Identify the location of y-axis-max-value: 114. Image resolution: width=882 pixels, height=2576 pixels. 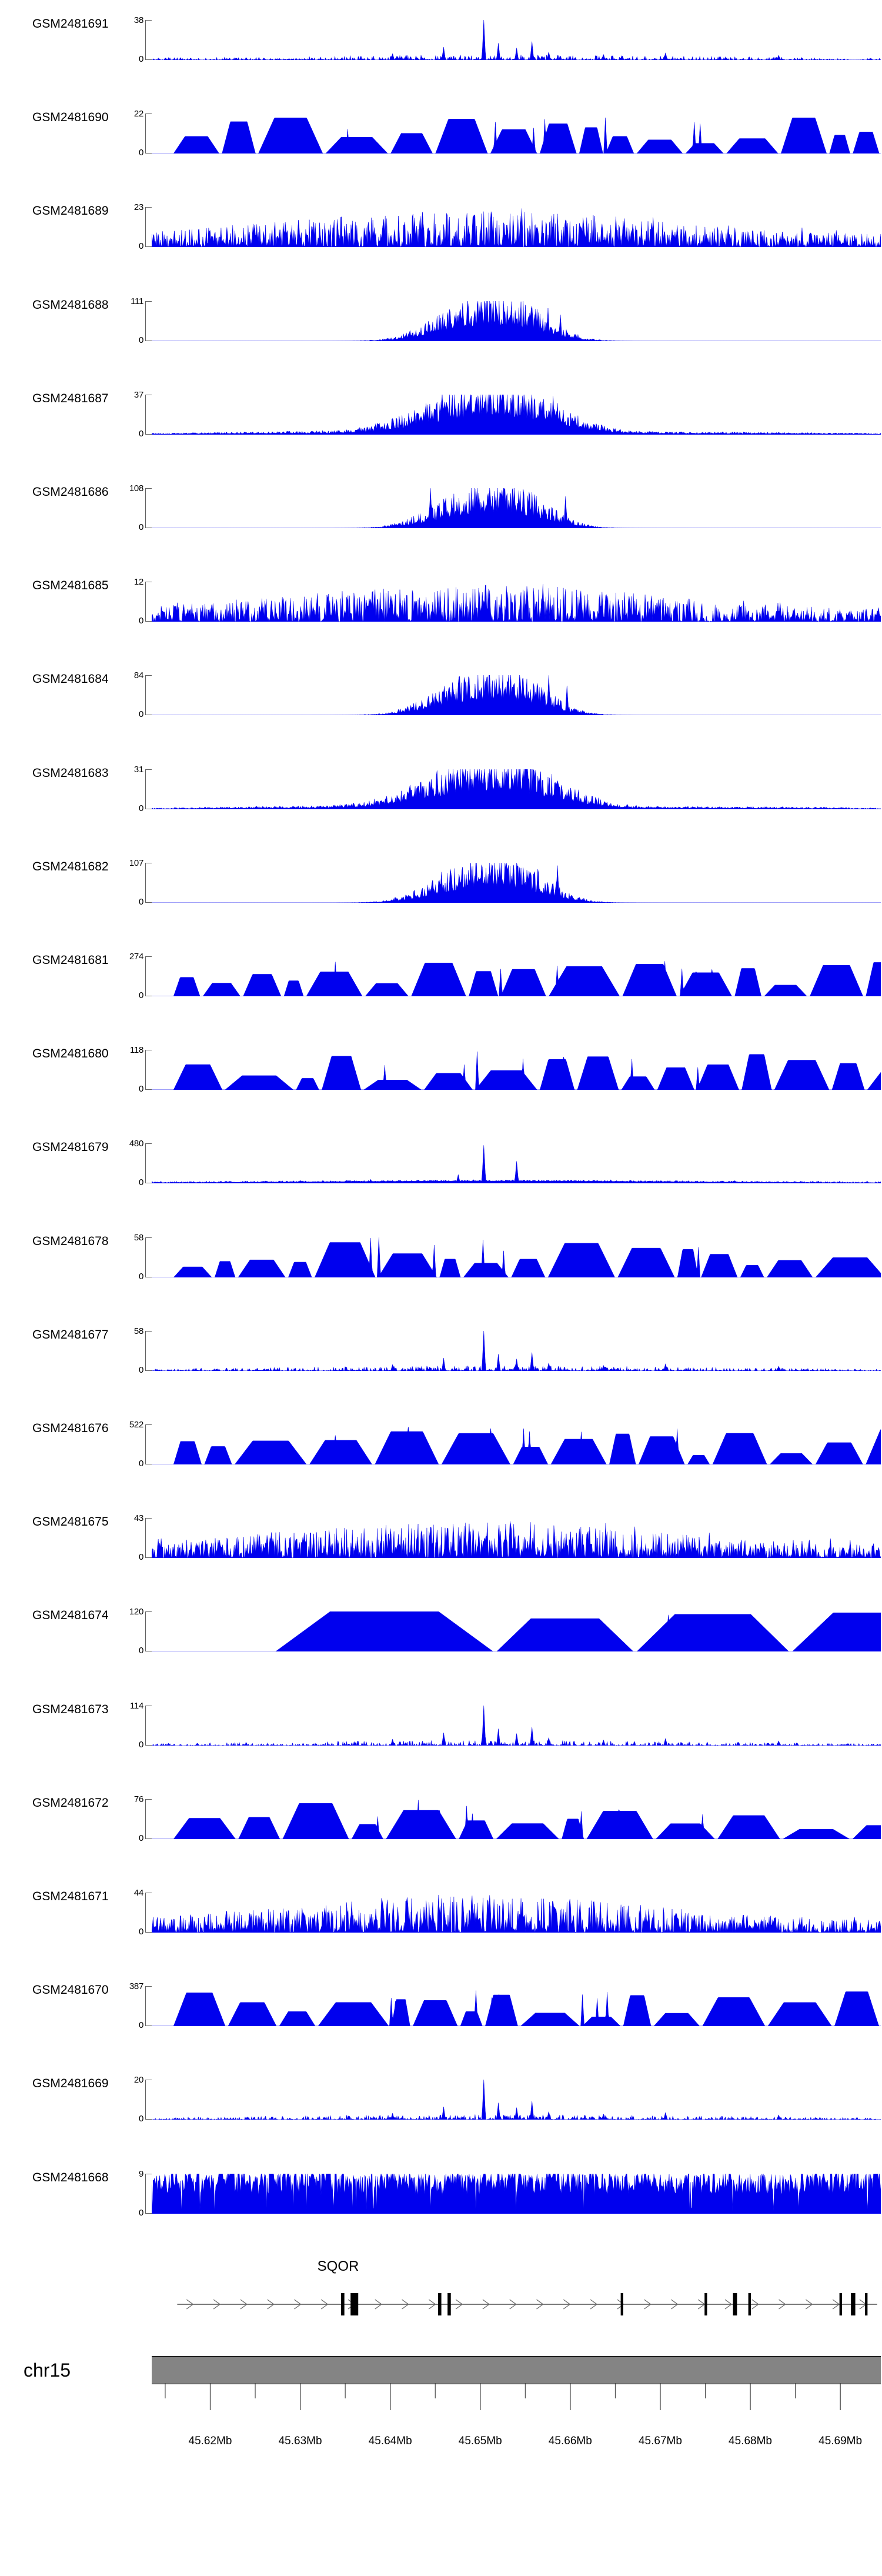
(136, 1705).